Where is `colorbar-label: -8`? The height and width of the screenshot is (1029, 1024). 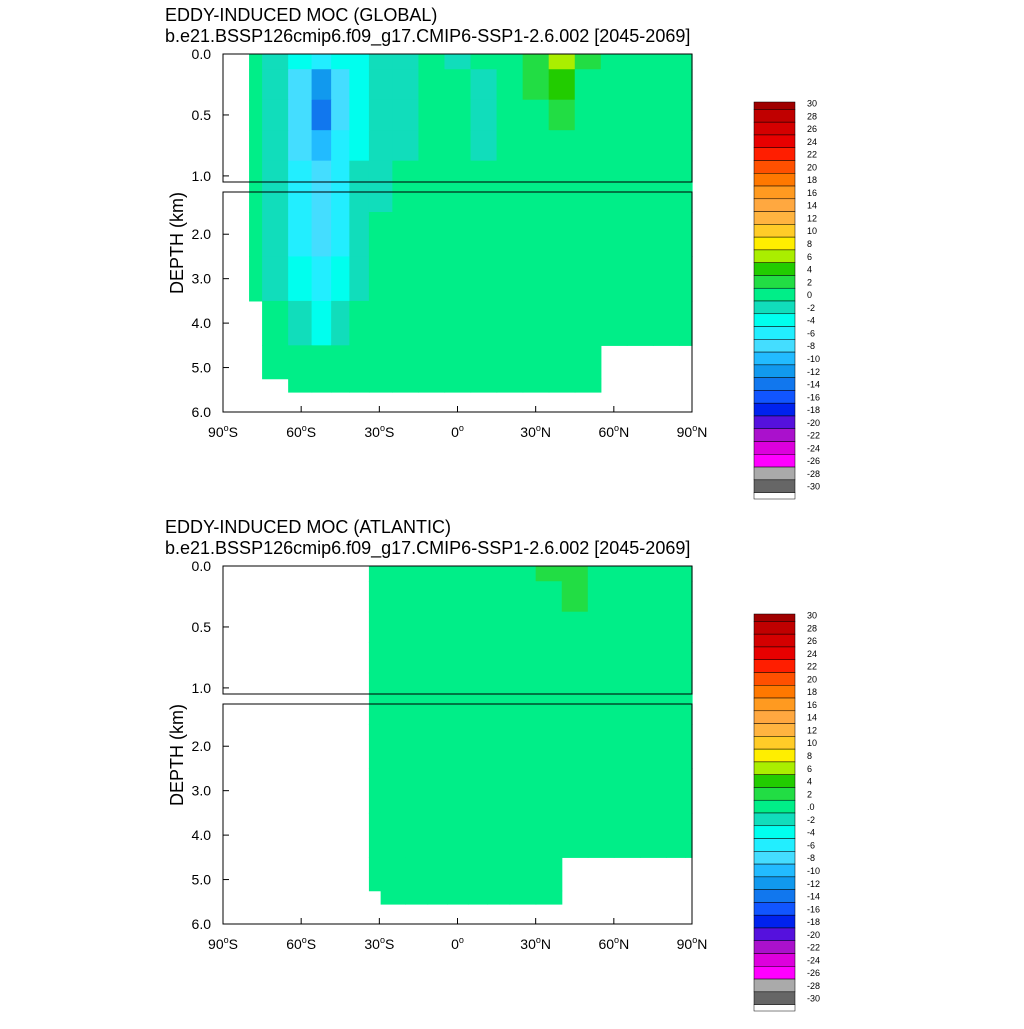
colorbar-label: -8 is located at coordinates (811, 346).